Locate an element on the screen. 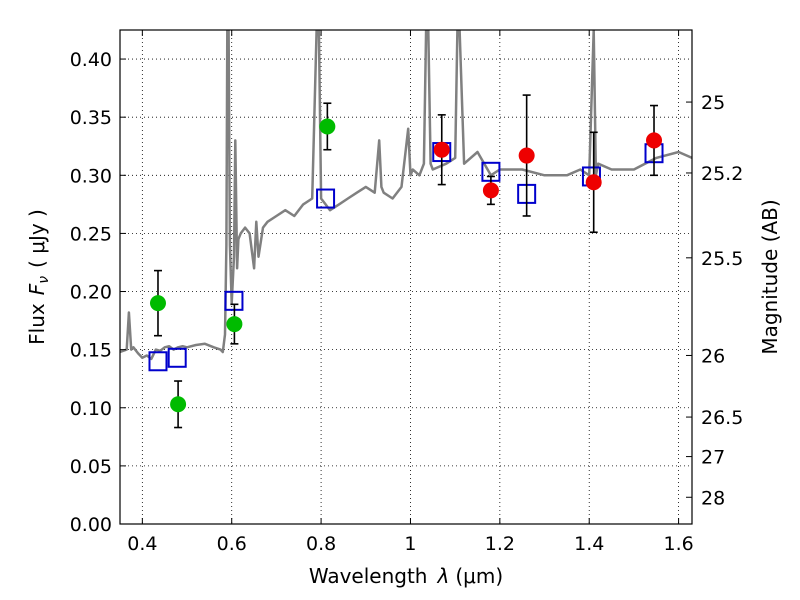  y-tick-label: 0.00 is located at coordinates (91, 525).